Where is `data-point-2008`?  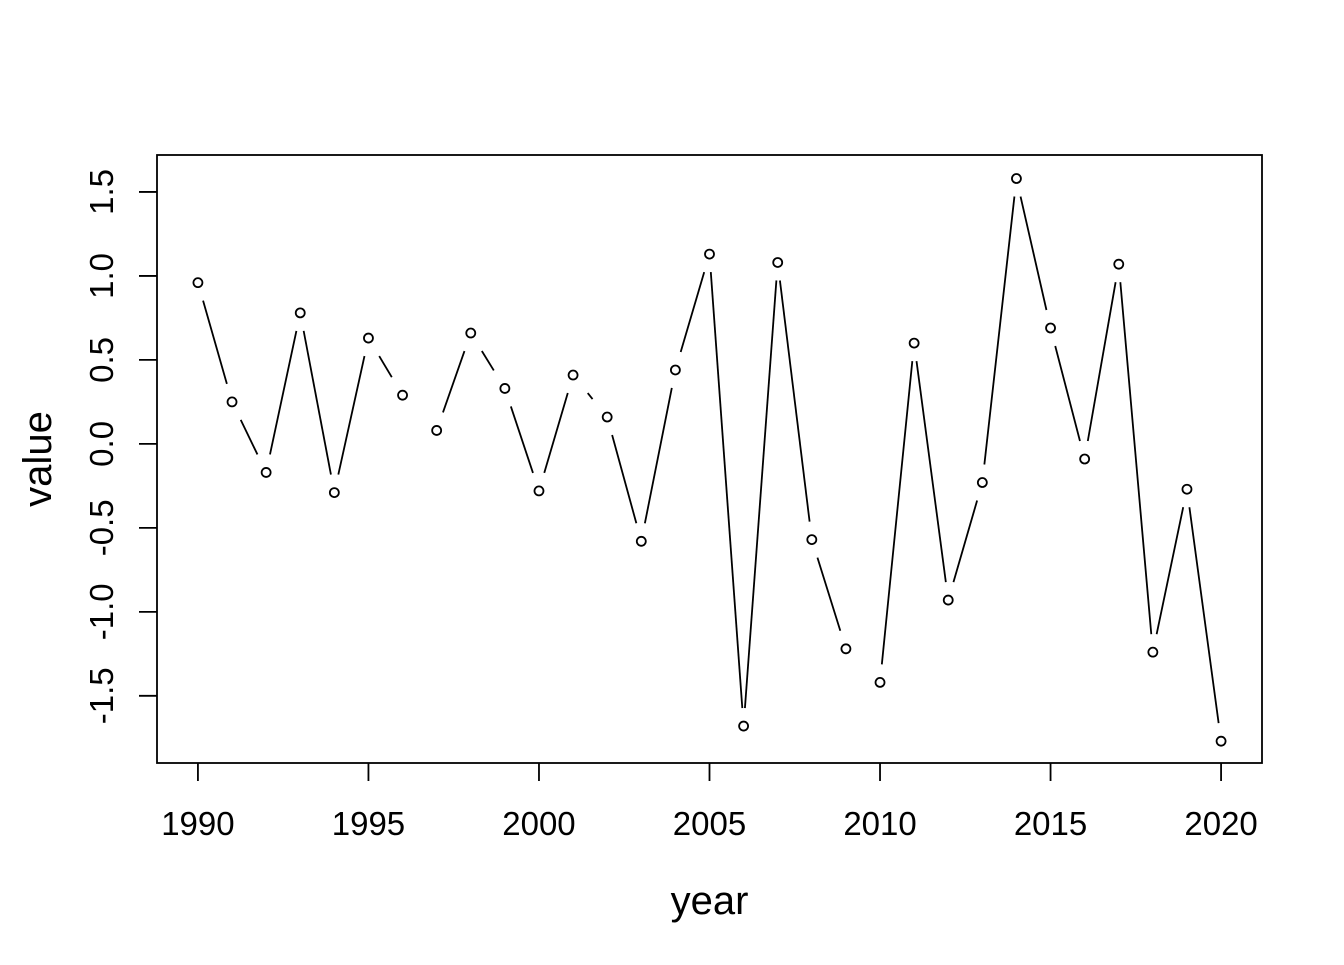
data-point-2008 is located at coordinates (812, 540).